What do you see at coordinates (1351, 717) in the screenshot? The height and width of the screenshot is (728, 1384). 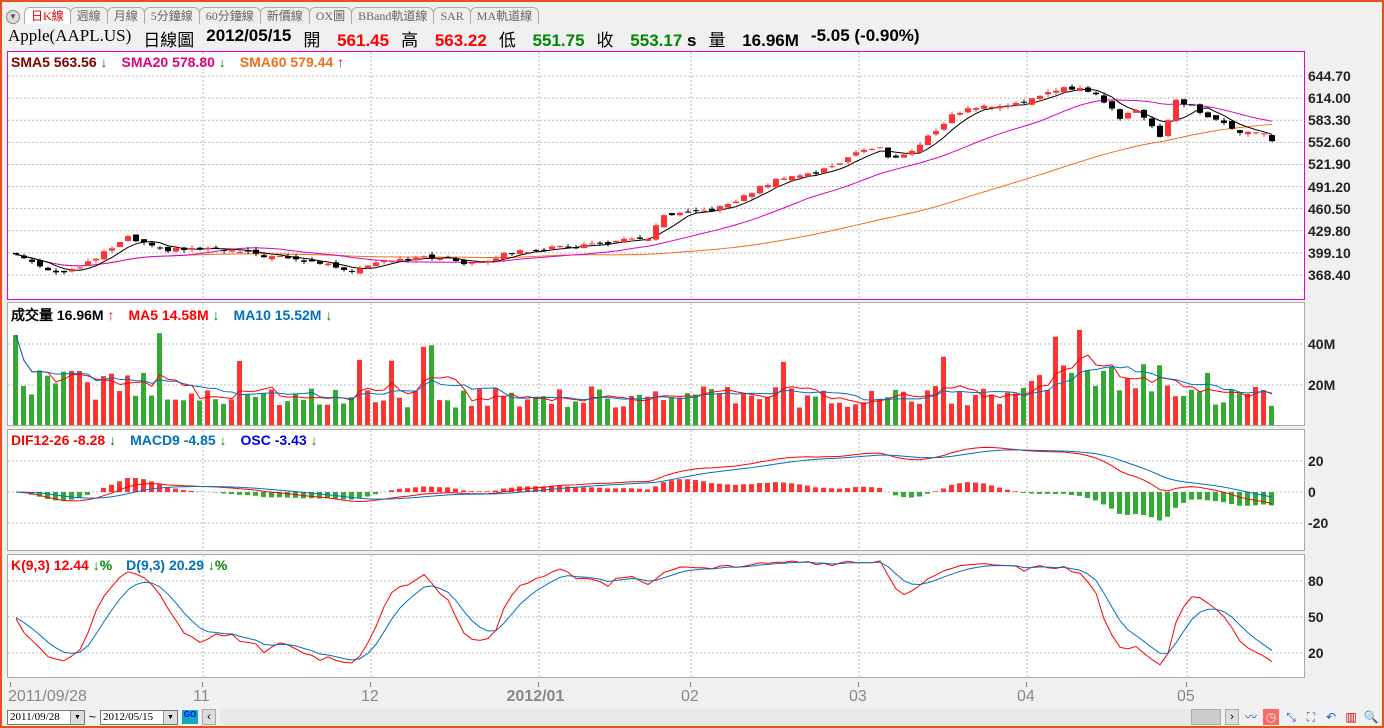 I see `indicator-settings-icon: ▥` at bounding box center [1351, 717].